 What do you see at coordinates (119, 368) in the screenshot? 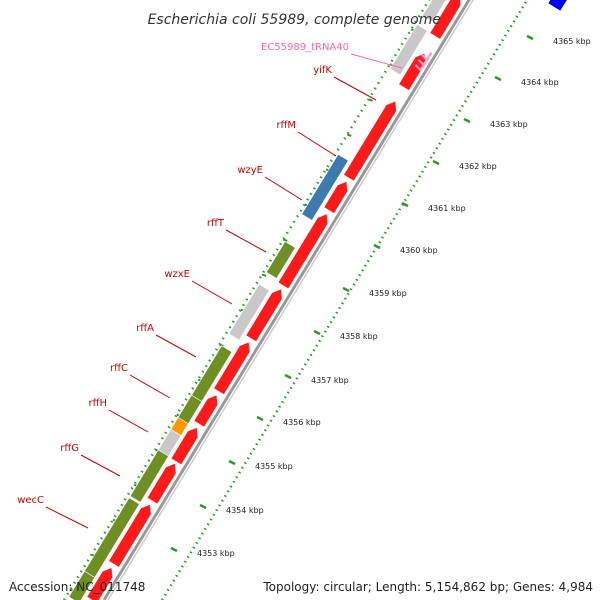
I see `gene-label-rffC: rffC` at bounding box center [119, 368].